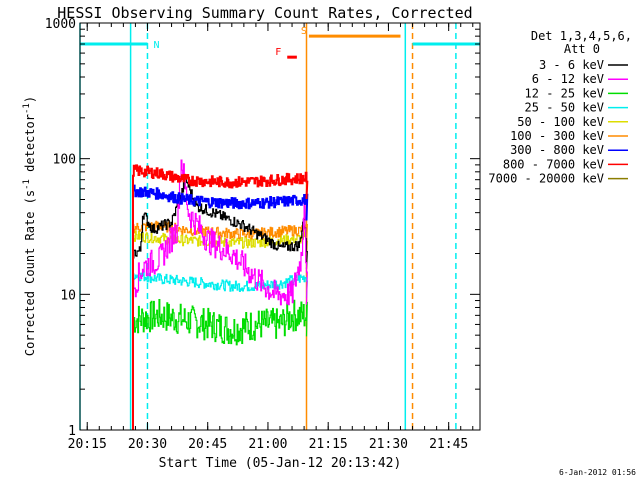 The height and width of the screenshot is (480, 640). What do you see at coordinates (328, 444) in the screenshot?
I see `x-tick-label-4: 21:15` at bounding box center [328, 444].